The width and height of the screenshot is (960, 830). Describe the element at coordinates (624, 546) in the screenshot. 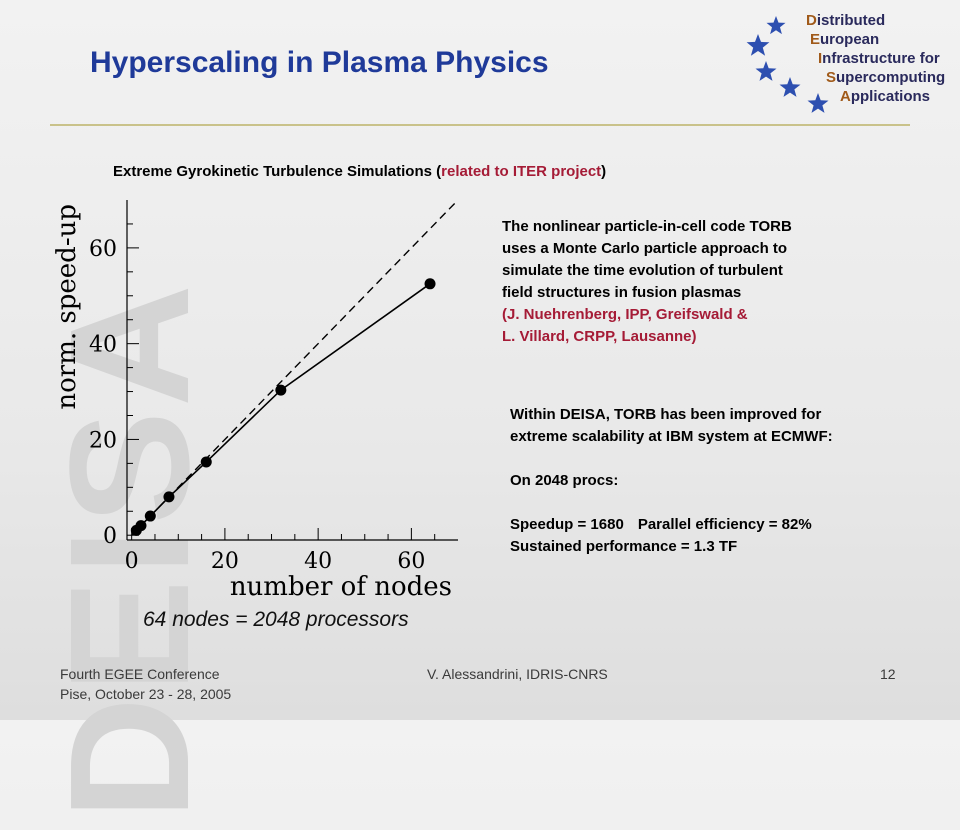

I see `performance-line: Sustained performance = 1.3 TF` at that location.